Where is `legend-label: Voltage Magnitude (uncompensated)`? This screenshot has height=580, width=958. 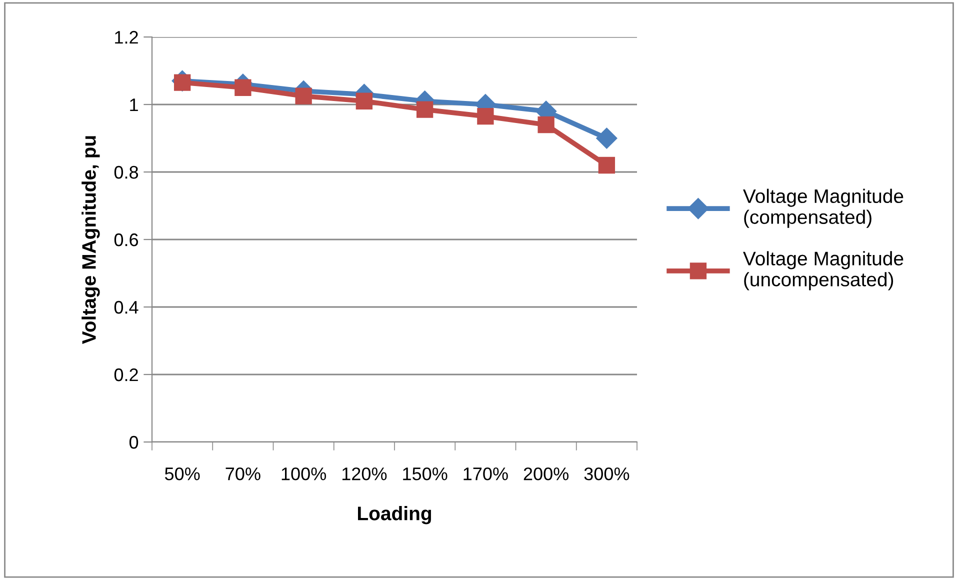 legend-label: Voltage Magnitude (uncompensated) is located at coordinates (823, 270).